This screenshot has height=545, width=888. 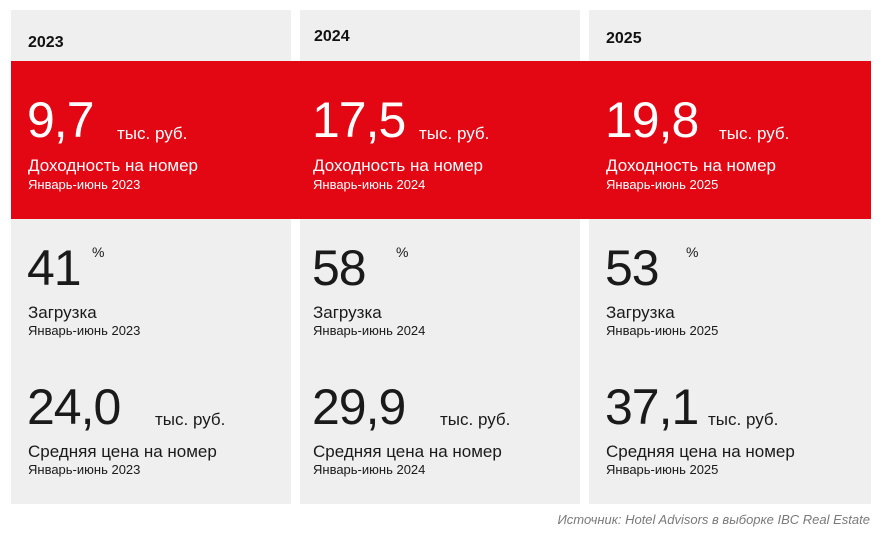 What do you see at coordinates (662, 184) in the screenshot?
I see `revpar-period: Январь-июнь 2025` at bounding box center [662, 184].